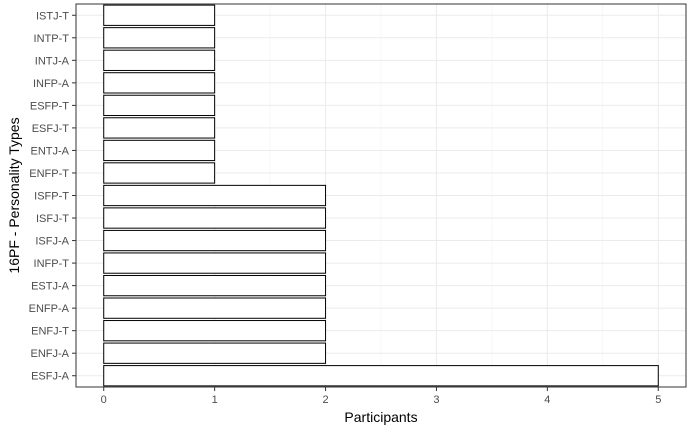 The height and width of the screenshot is (432, 700). Describe the element at coordinates (49, 106) in the screenshot. I see `y-tick-label: ESFP-T` at that location.